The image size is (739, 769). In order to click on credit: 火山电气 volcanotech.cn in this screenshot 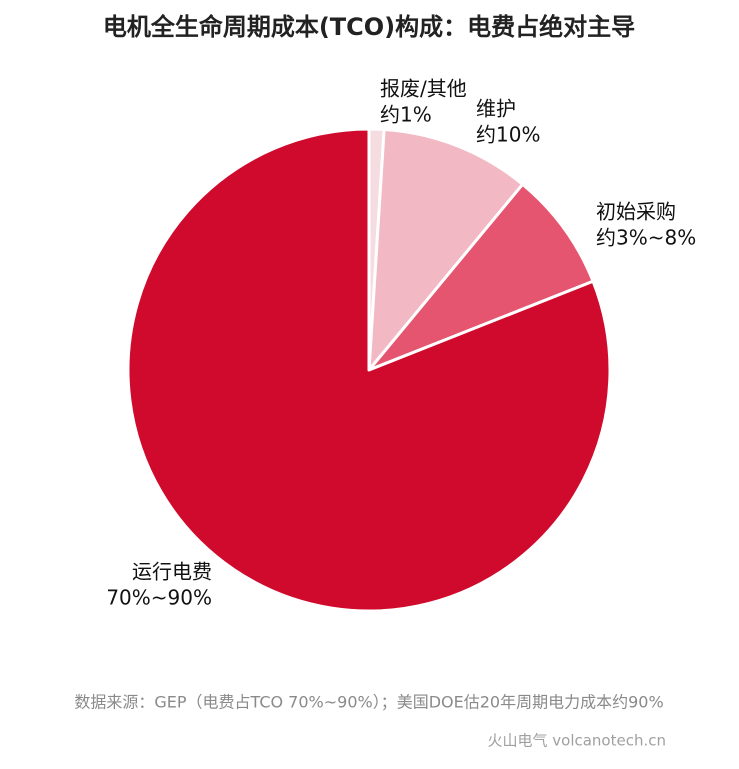, I will do `click(577, 741)`.